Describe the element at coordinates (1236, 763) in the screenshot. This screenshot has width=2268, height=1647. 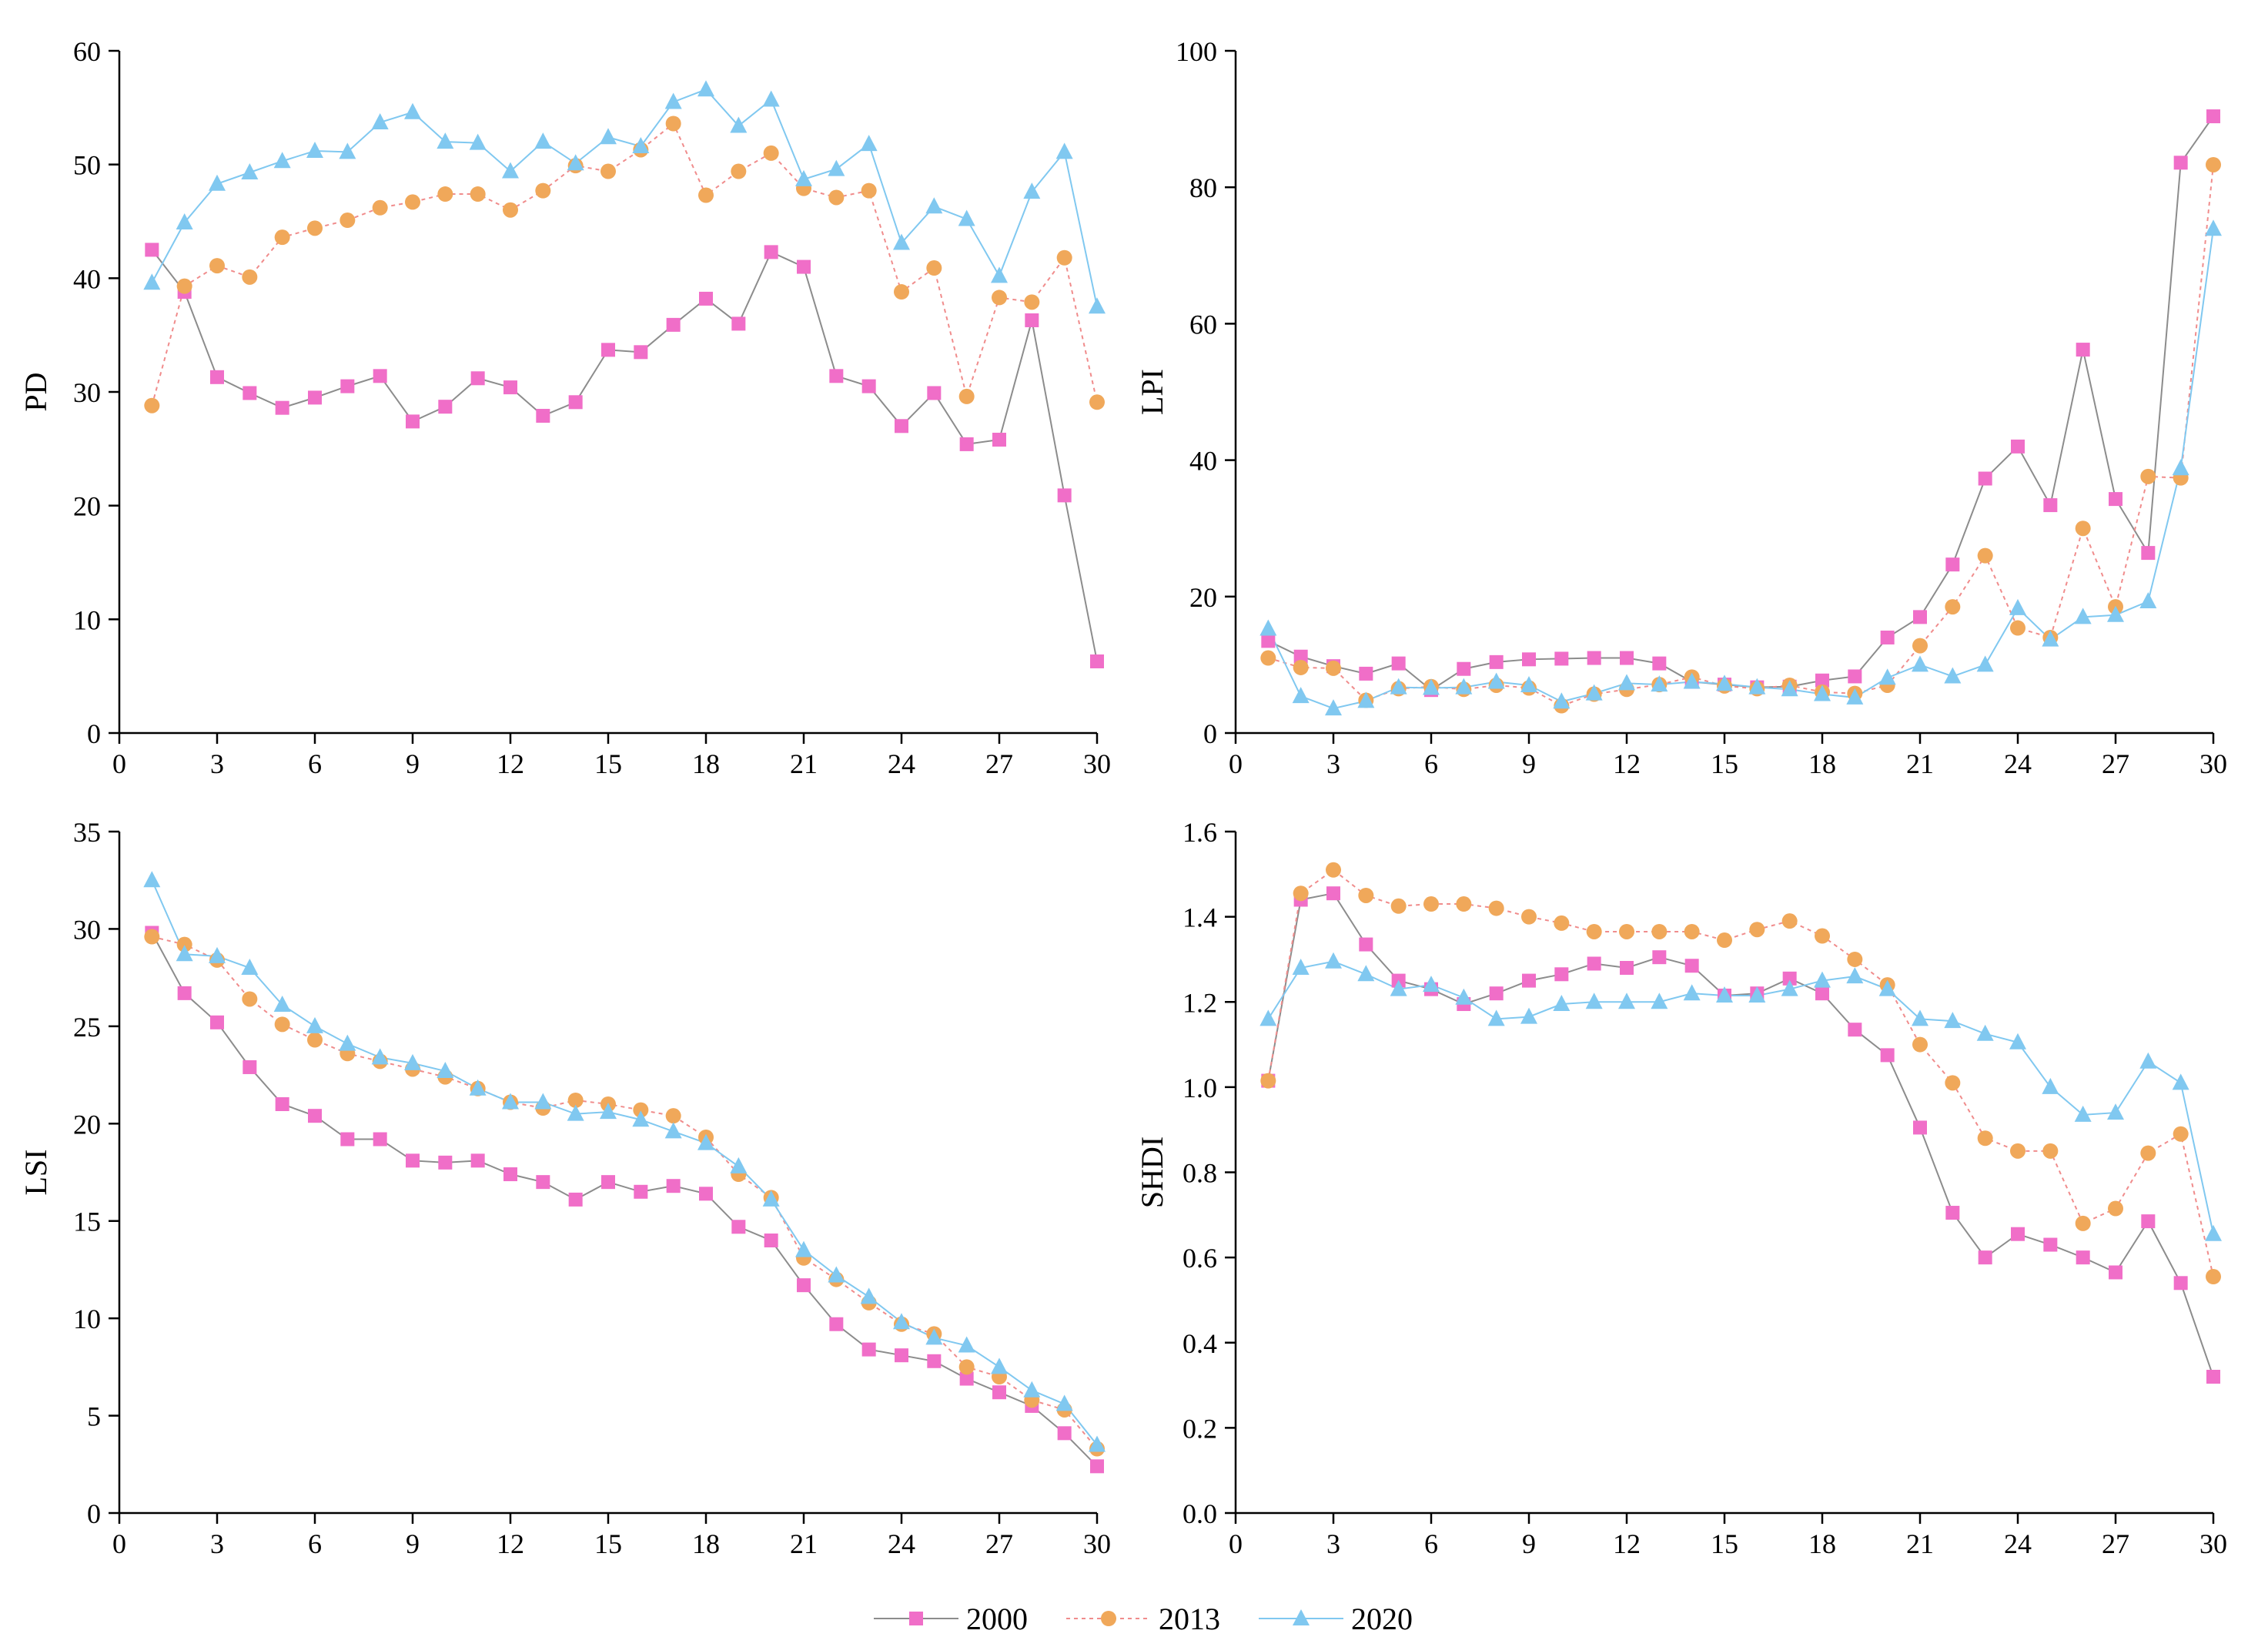
I see `x-tick-label: 0` at that location.